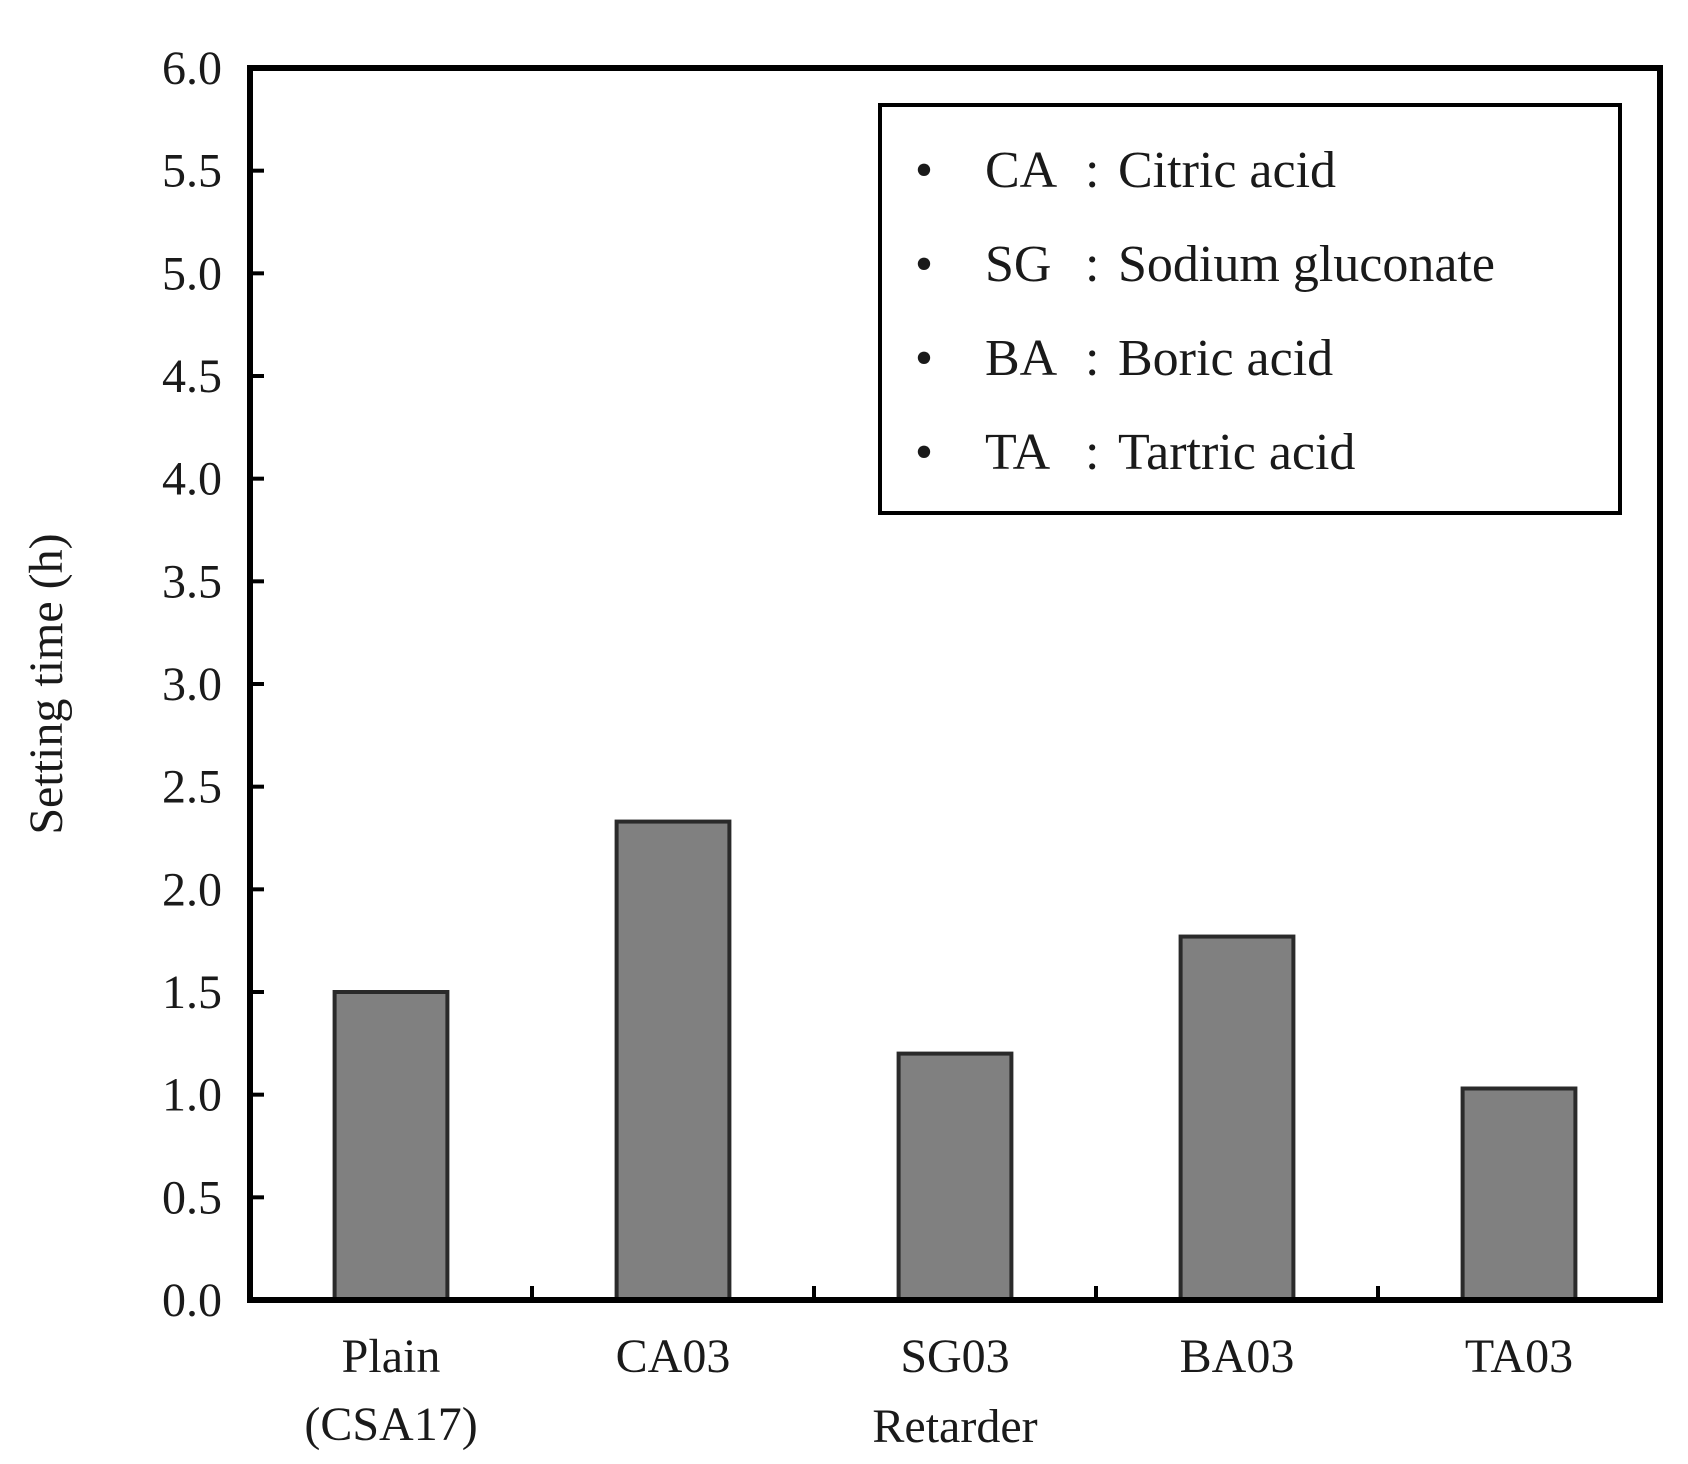  What do you see at coordinates (192, 1300) in the screenshot?
I see `y-tick-label: 0.0` at bounding box center [192, 1300].